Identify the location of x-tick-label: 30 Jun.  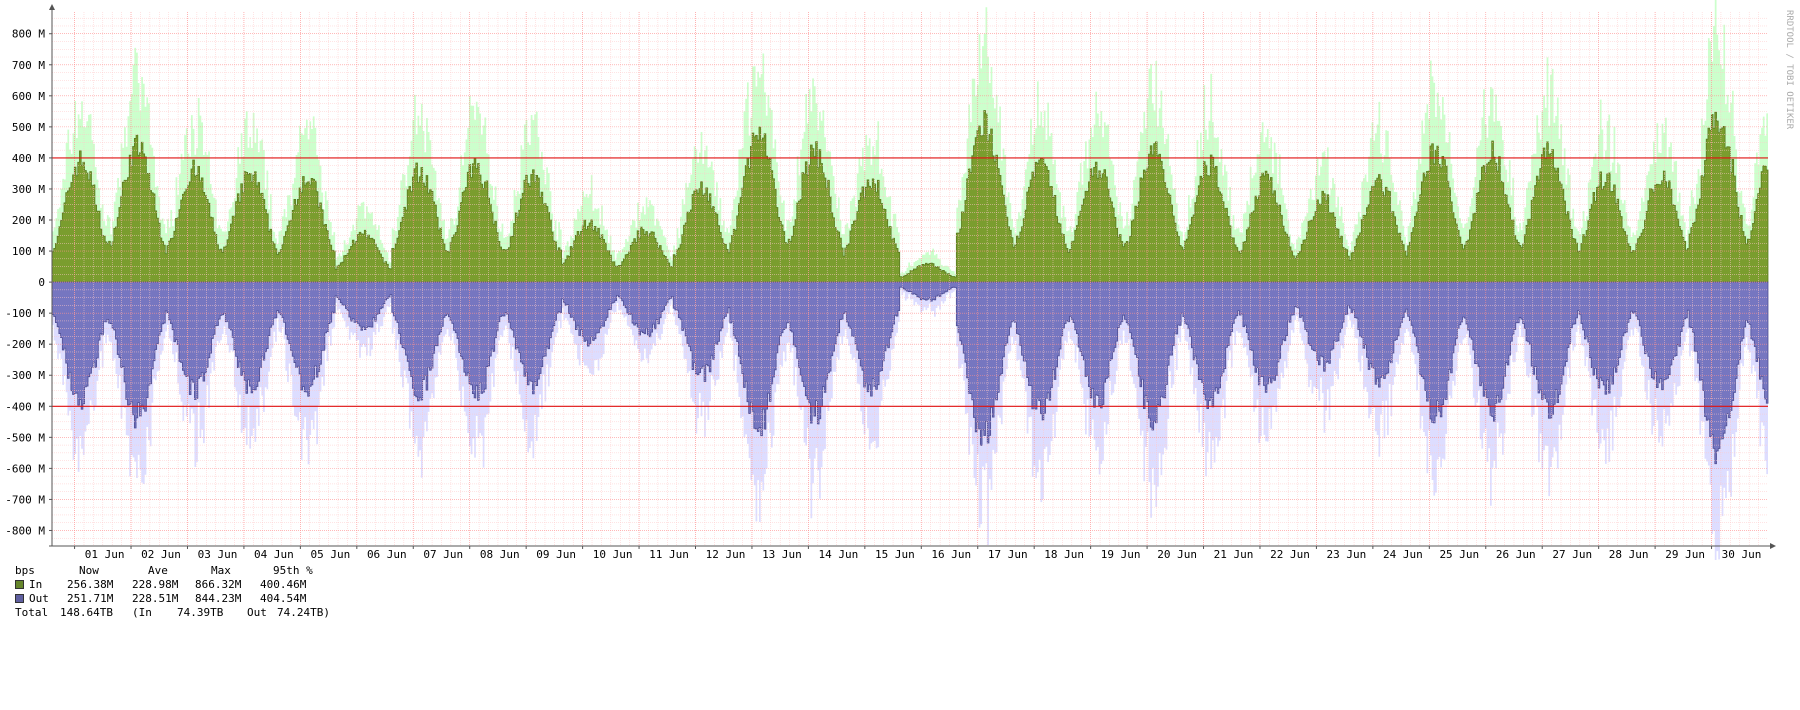
(1742, 554).